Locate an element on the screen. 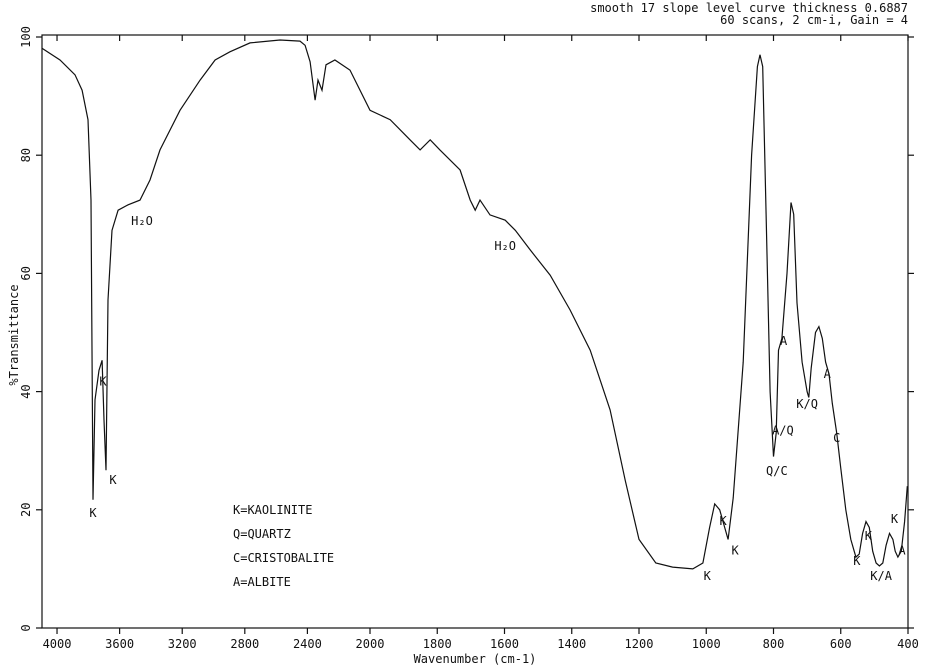  peak-label: K/A is located at coordinates (881, 576).